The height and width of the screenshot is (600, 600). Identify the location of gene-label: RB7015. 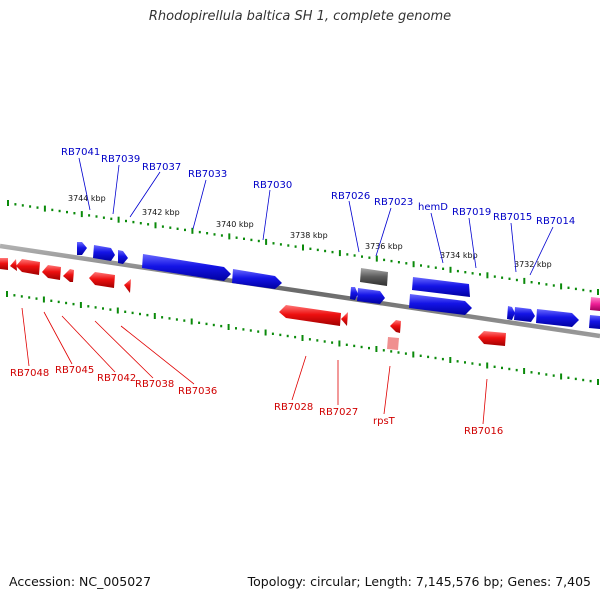
(512, 217).